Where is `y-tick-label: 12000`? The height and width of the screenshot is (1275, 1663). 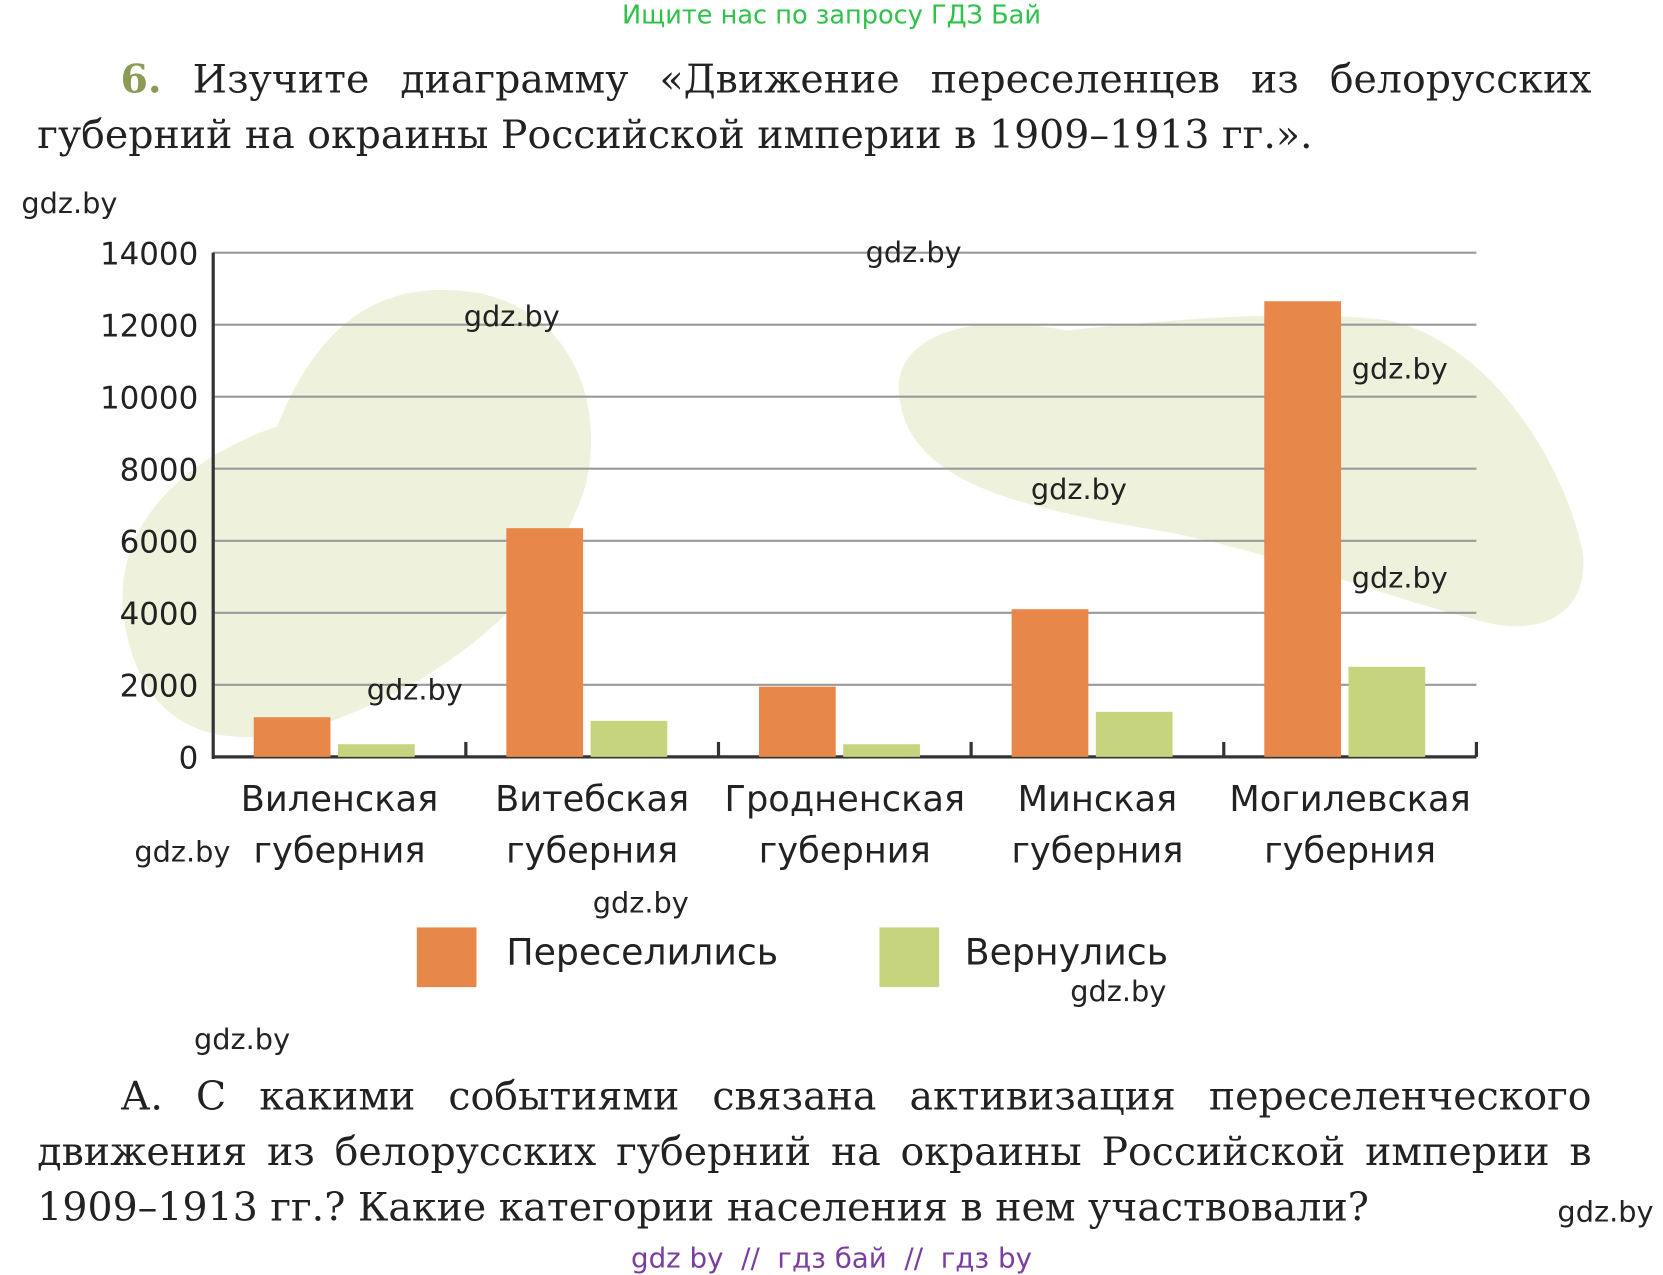
y-tick-label: 12000 is located at coordinates (149, 326).